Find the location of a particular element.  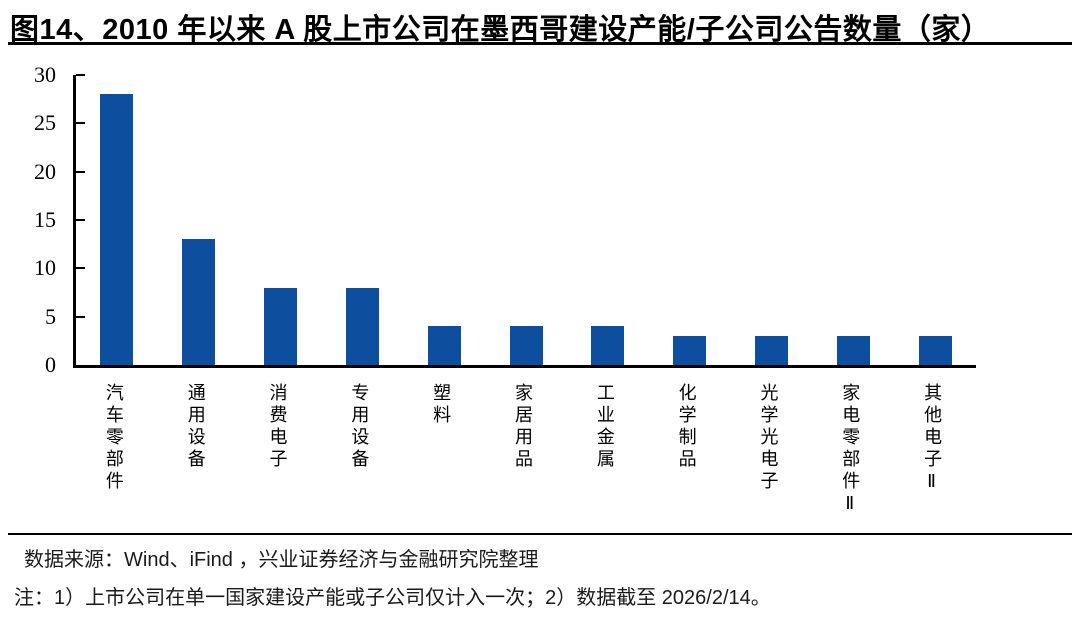

y-axis-tick-label: 0 is located at coordinates (50, 364).